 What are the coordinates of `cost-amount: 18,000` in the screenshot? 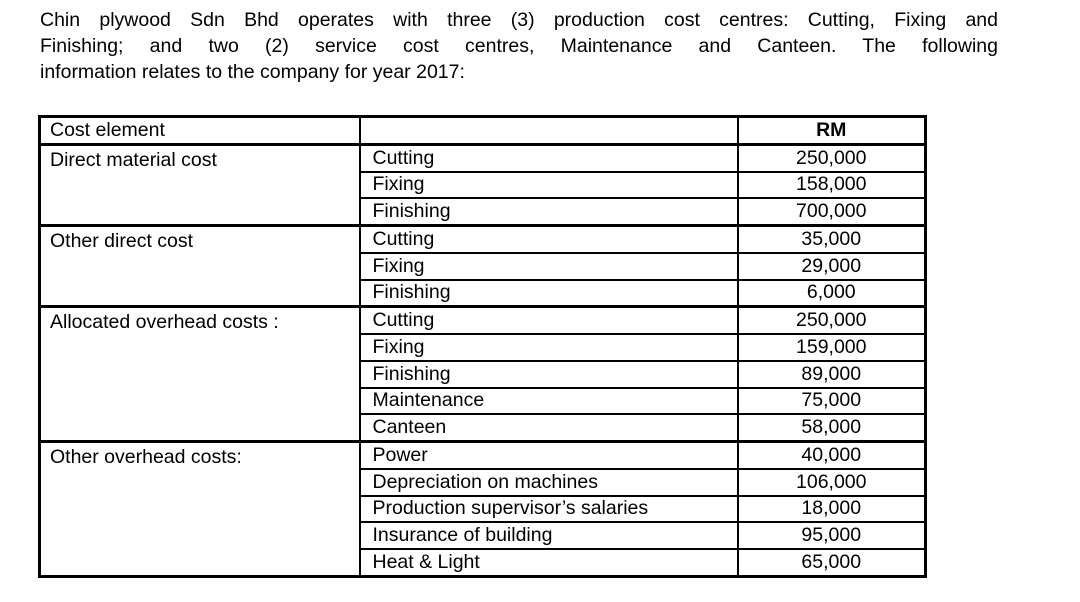 It's located at (831, 509).